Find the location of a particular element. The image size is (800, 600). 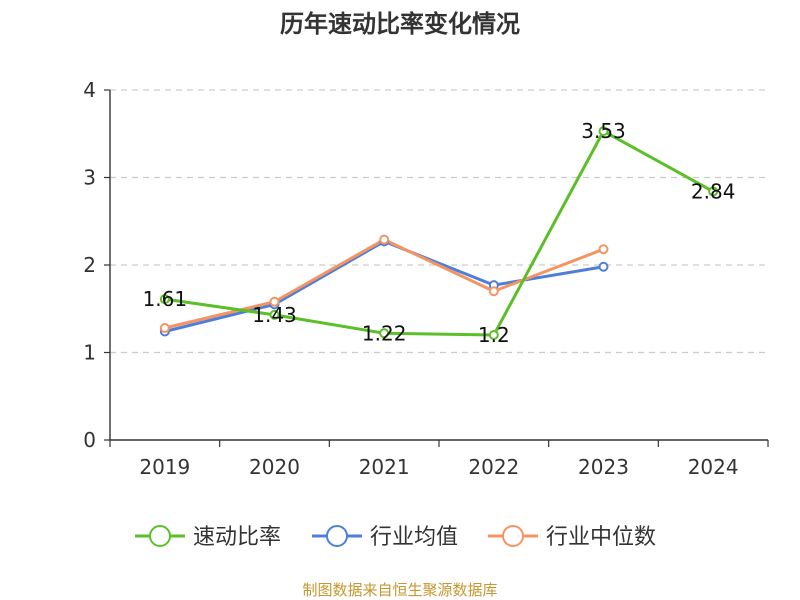

x-tick-label: 2022 is located at coordinates (493, 467).